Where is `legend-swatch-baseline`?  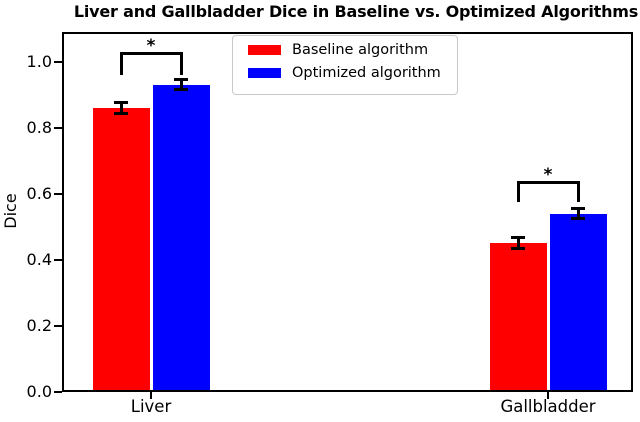
legend-swatch-baseline is located at coordinates (264, 50).